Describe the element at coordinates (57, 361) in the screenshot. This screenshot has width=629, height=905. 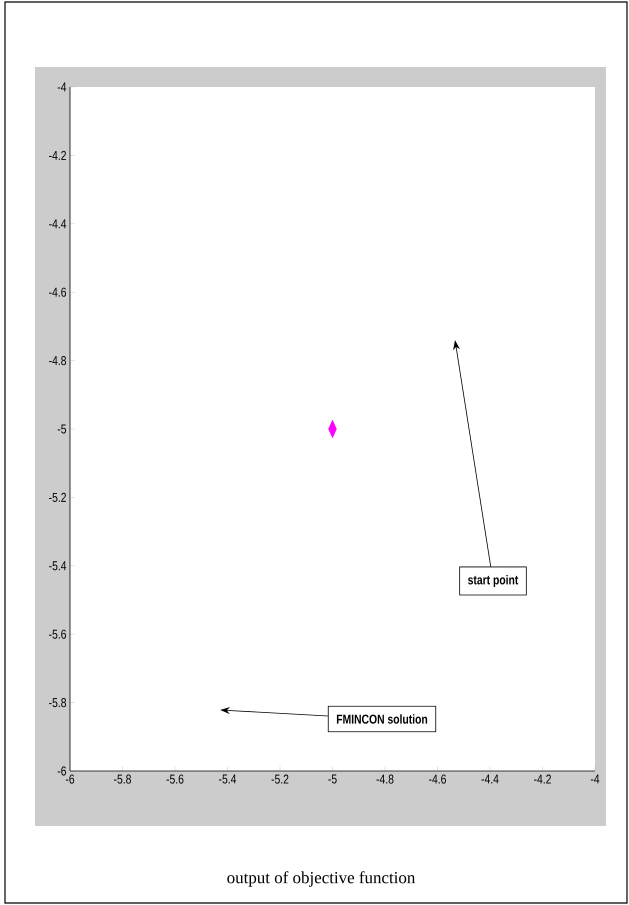
I see `y-tick-label: -4.8` at that location.